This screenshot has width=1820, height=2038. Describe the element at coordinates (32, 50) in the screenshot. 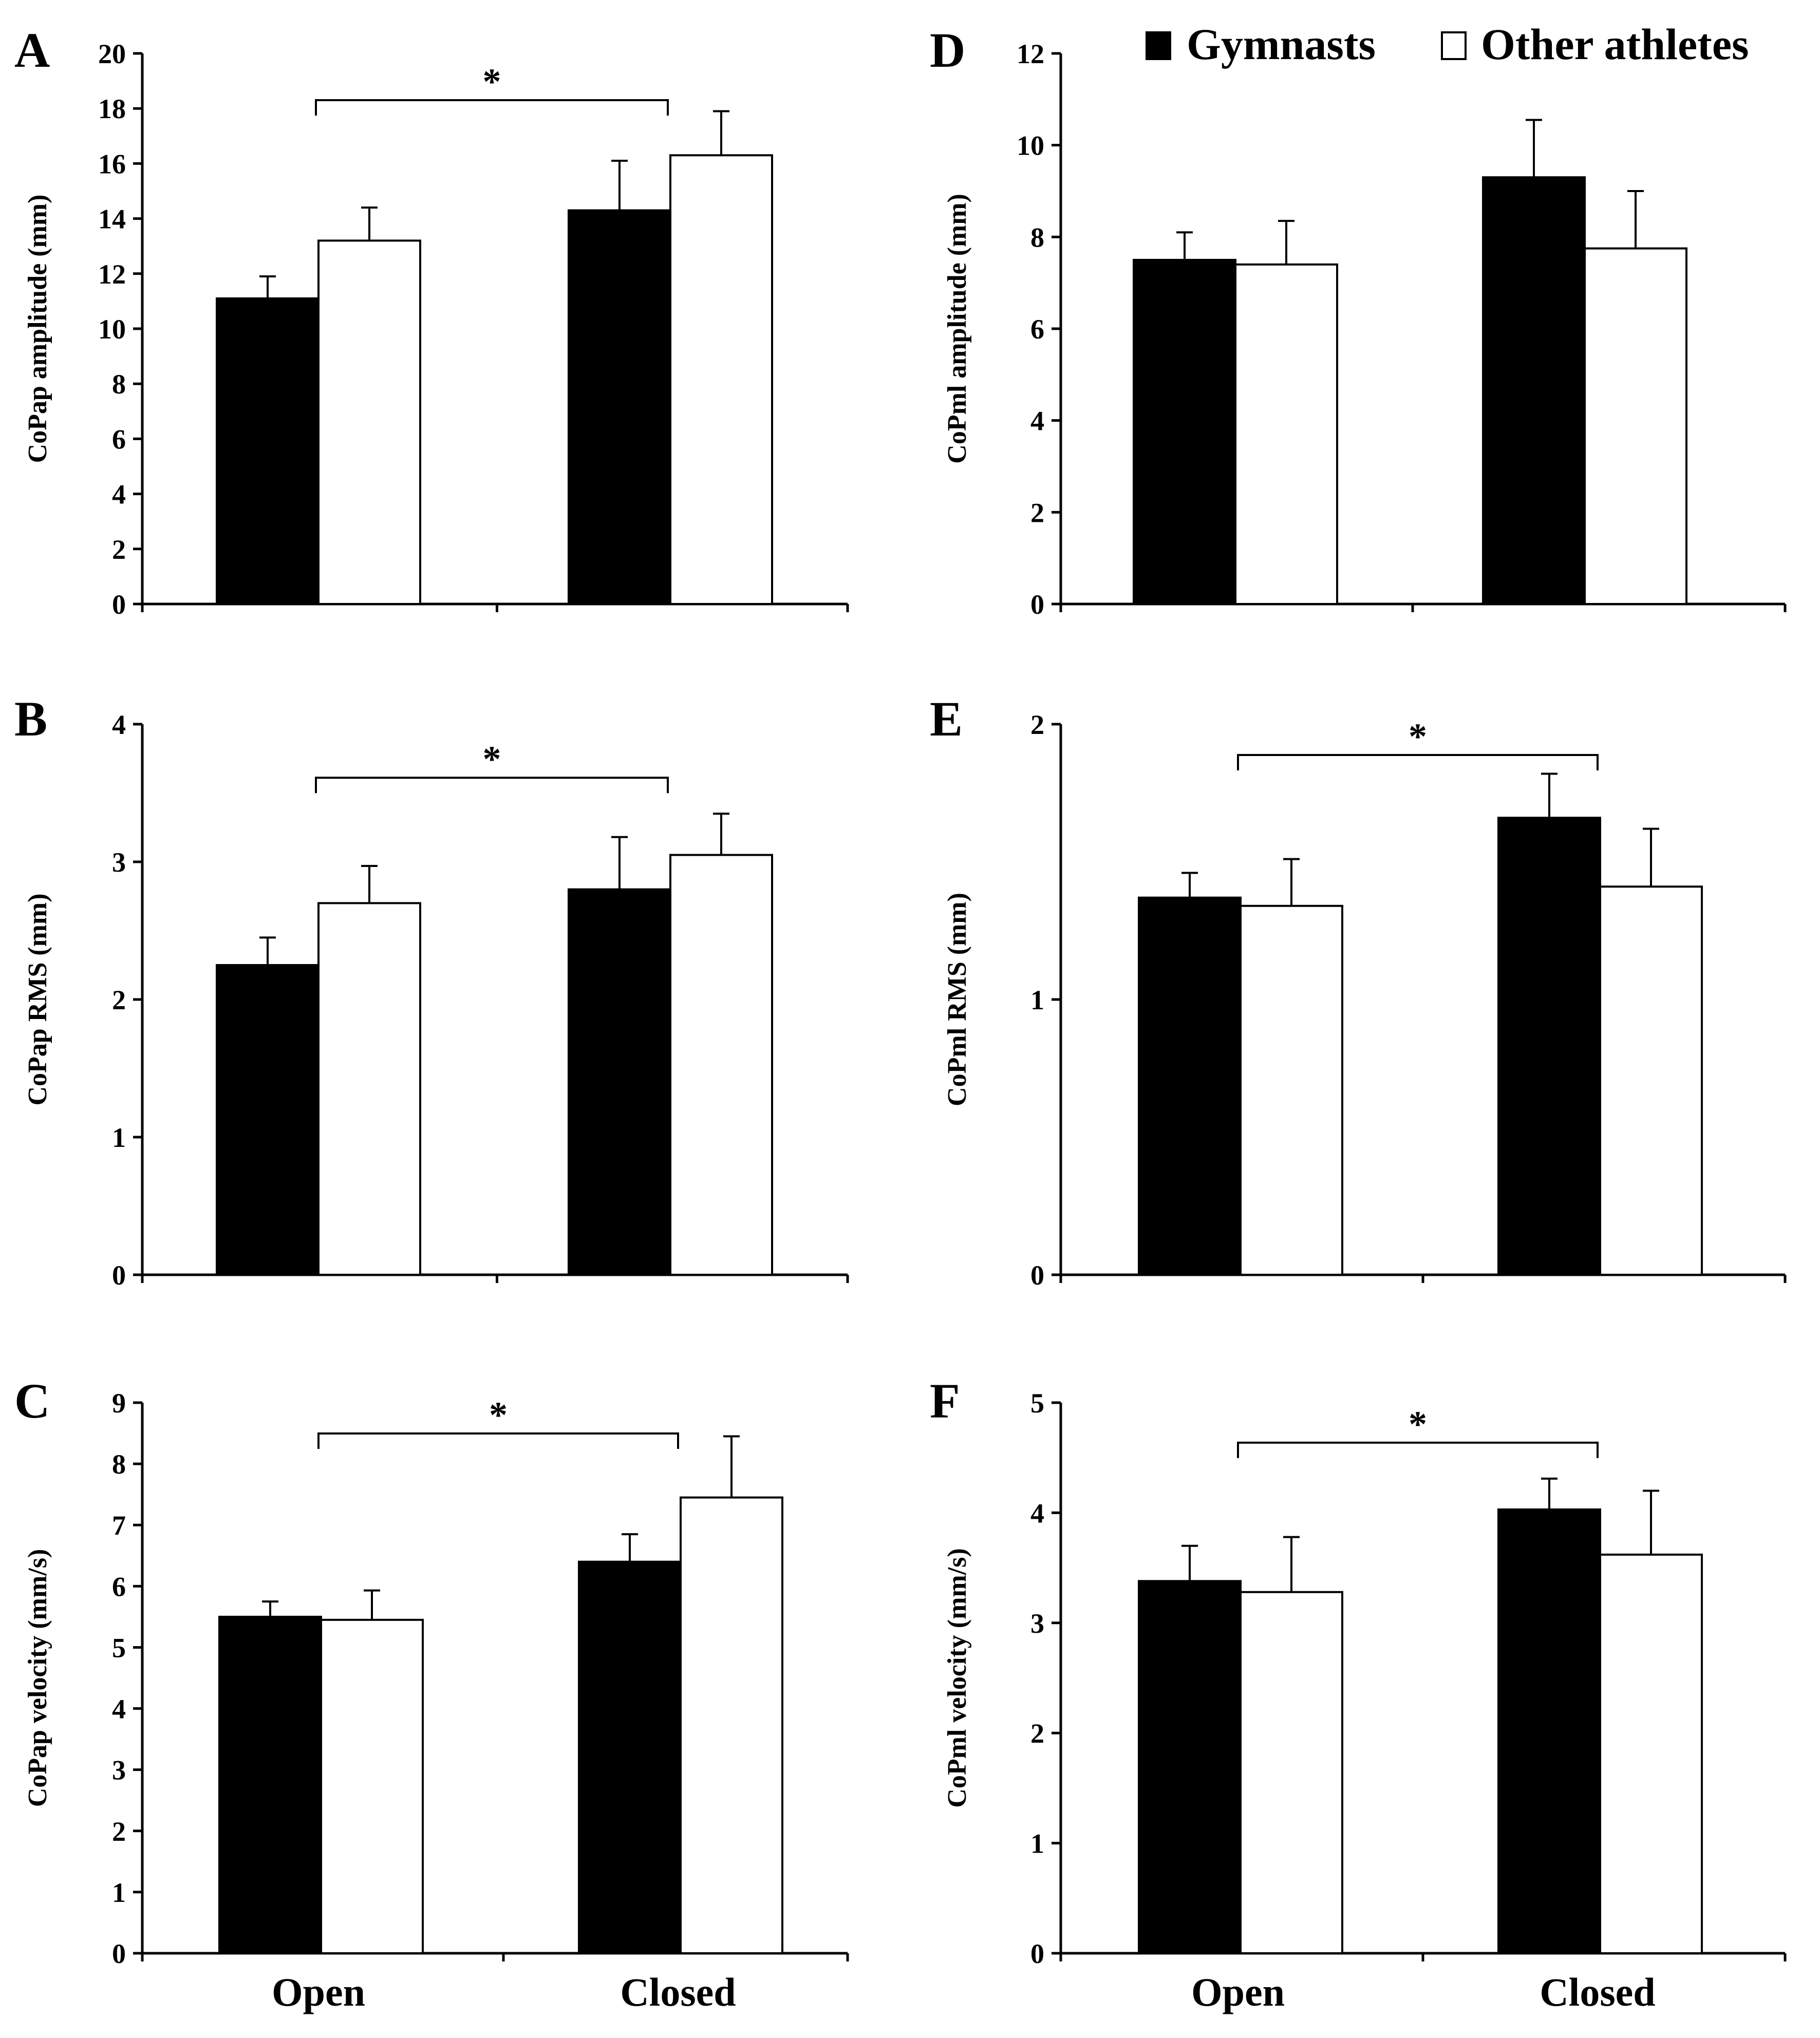

I see `panel-letter: A` at that location.